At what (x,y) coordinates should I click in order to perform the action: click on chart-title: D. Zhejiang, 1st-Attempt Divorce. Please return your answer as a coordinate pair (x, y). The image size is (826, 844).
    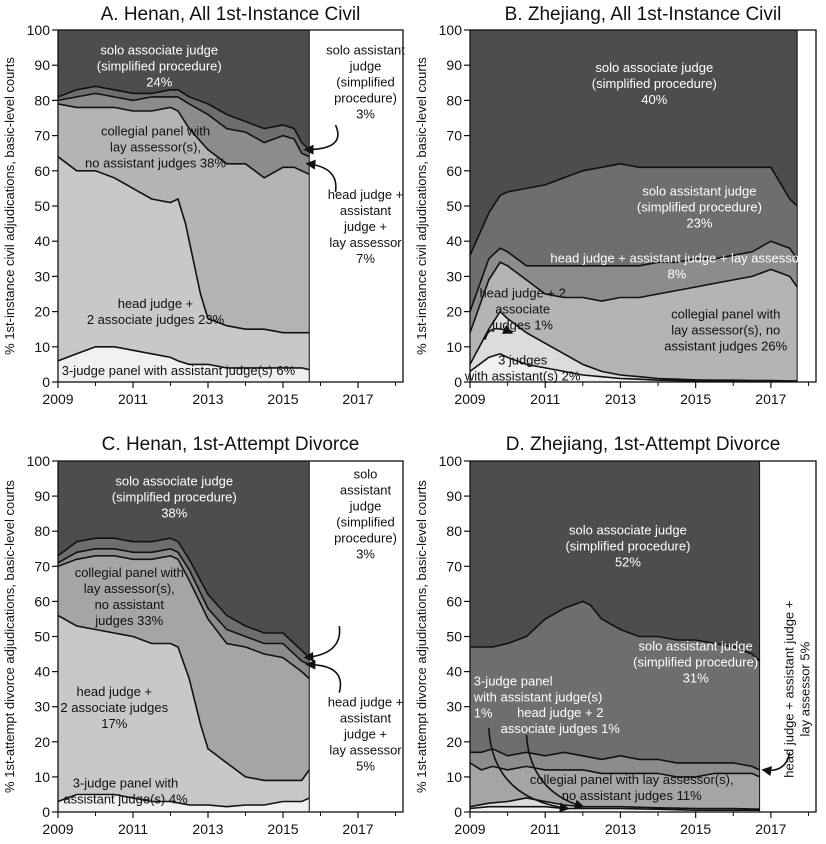
    Looking at the image, I should click on (643, 444).